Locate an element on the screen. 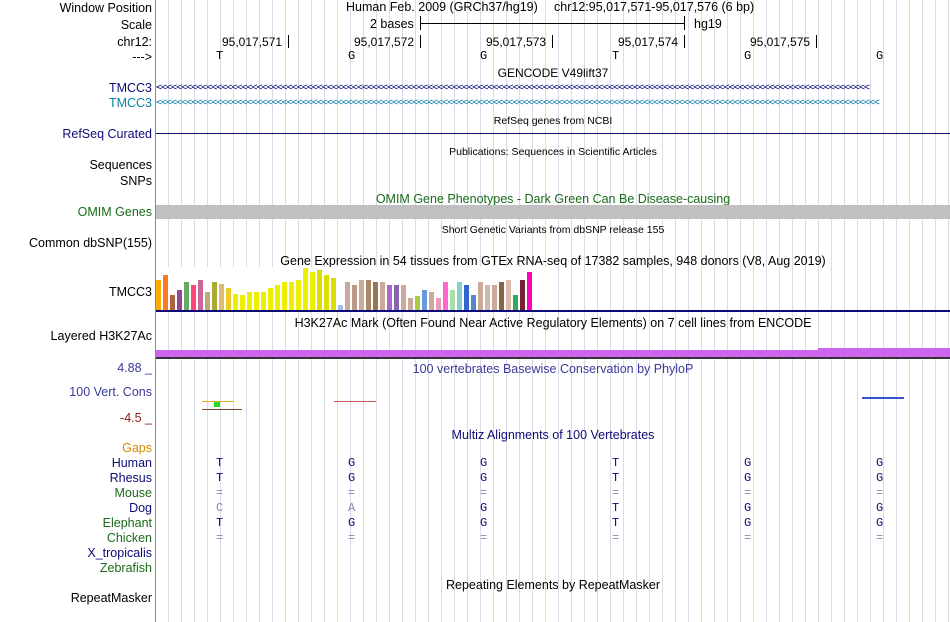 The image size is (950, 622). gencode-title: GENCODE V49lift37 is located at coordinates (553, 73).